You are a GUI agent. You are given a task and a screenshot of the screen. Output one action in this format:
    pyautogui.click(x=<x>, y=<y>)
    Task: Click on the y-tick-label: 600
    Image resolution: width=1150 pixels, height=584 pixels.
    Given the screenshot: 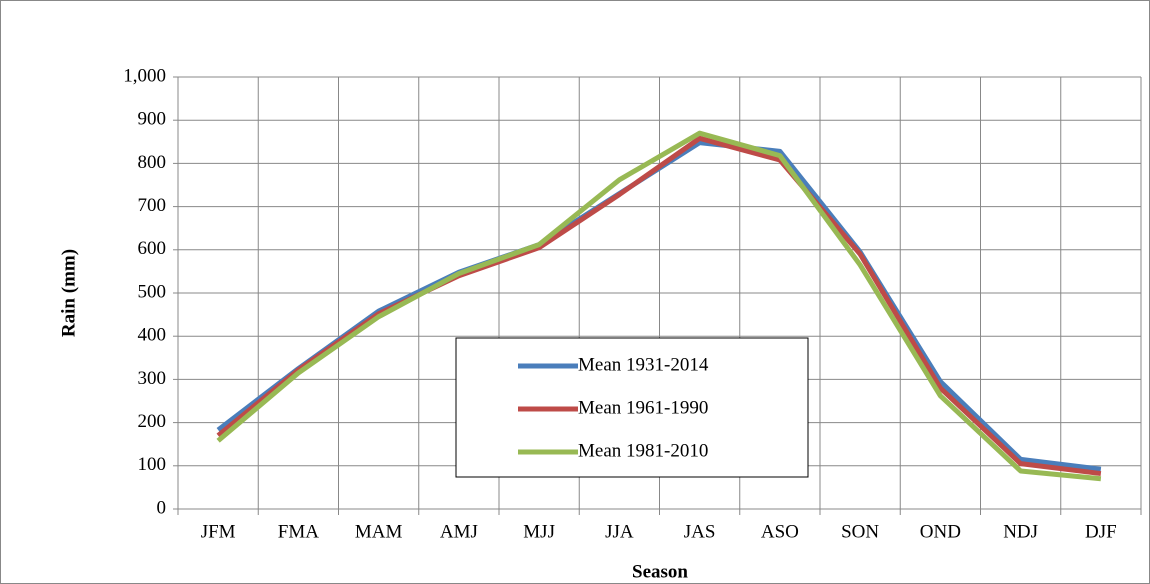 What is the action you would take?
    pyautogui.click(x=152, y=248)
    